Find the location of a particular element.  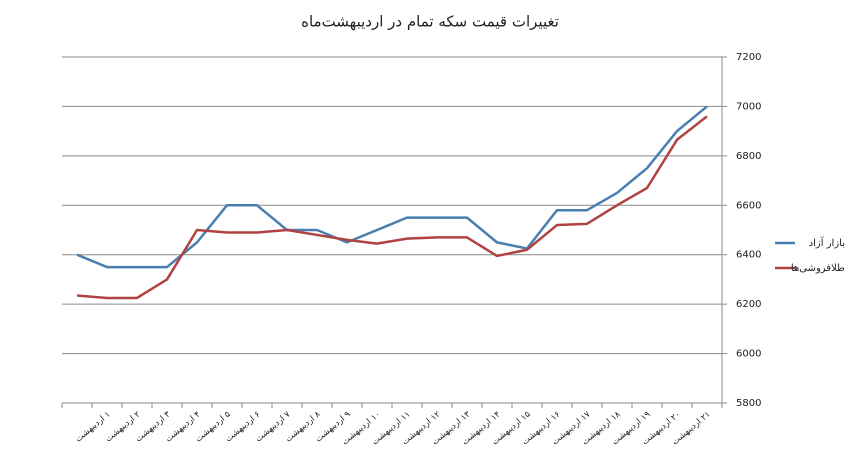

y-tick-label: 7200 is located at coordinates (748, 57).